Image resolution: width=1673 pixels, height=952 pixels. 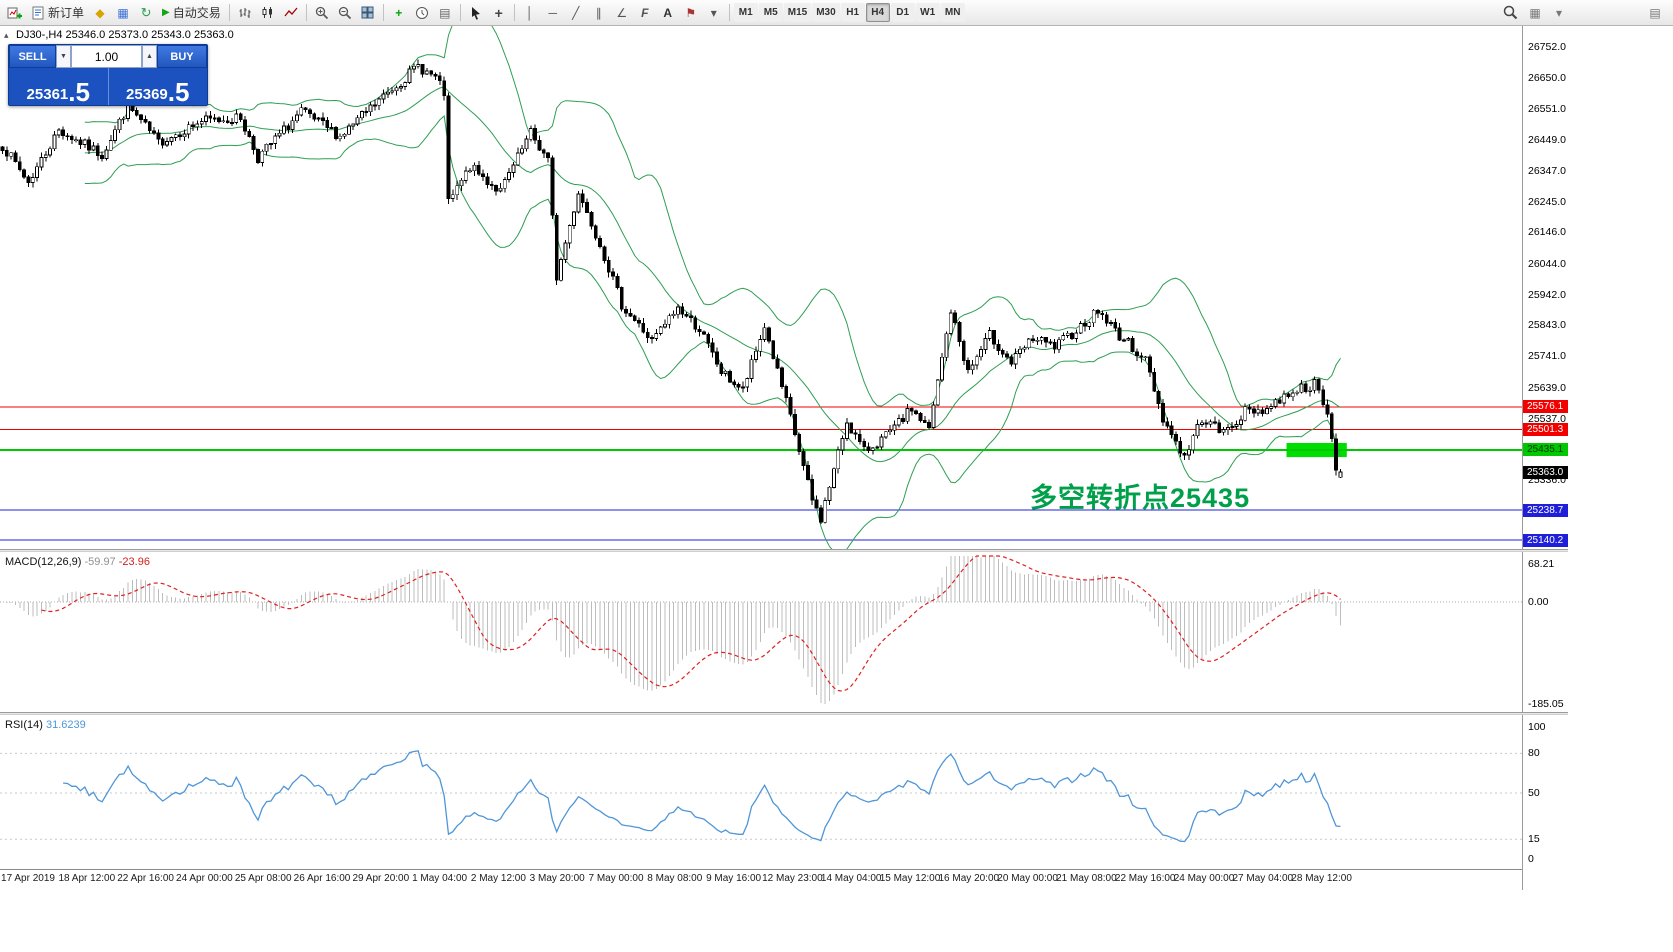 I want to click on timeframe-M30: M30, so click(x=826, y=12).